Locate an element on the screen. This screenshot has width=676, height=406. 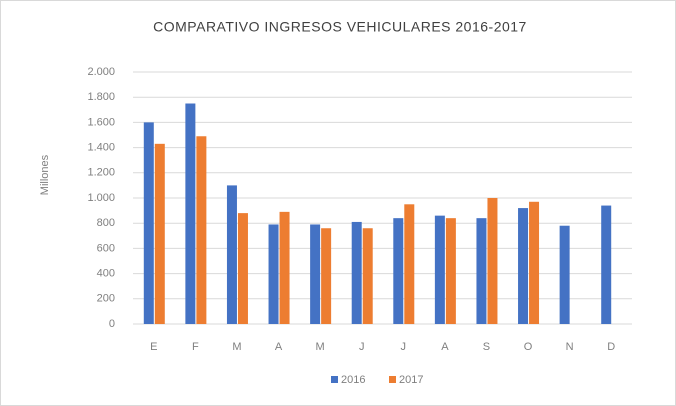
x-tick-label: E is located at coordinates (153, 347).